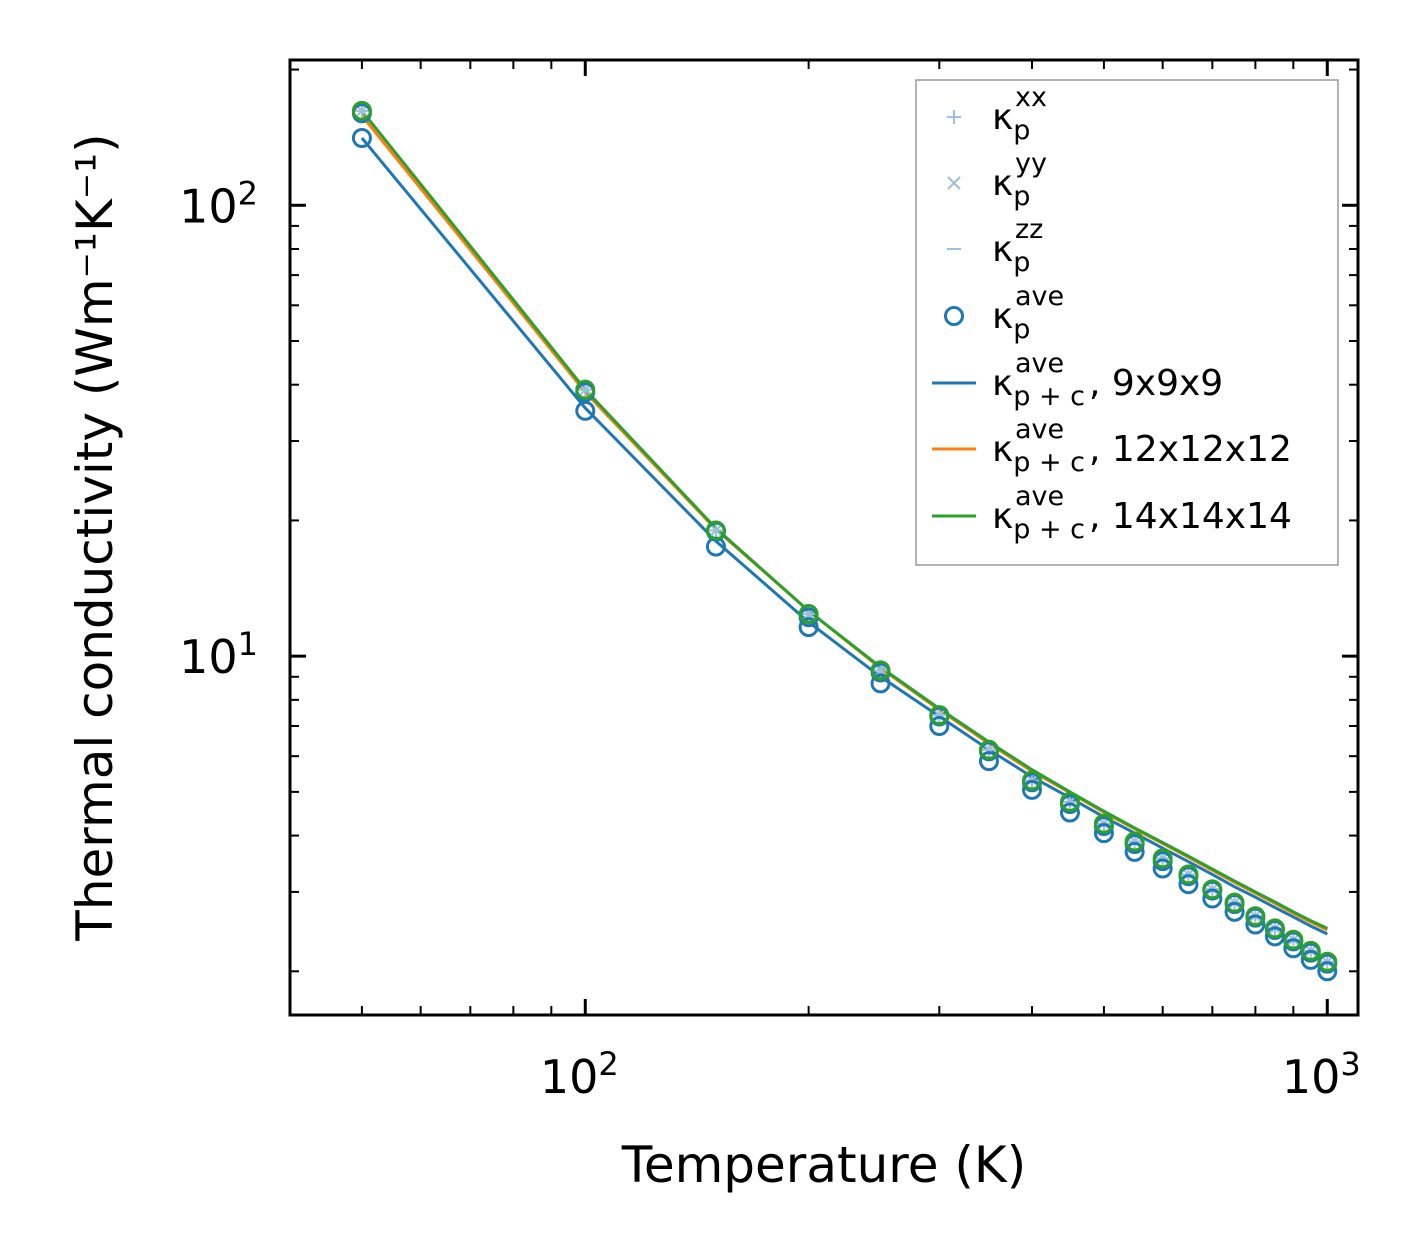  I want to click on legend-entry: κpxx, so click(997, 114).